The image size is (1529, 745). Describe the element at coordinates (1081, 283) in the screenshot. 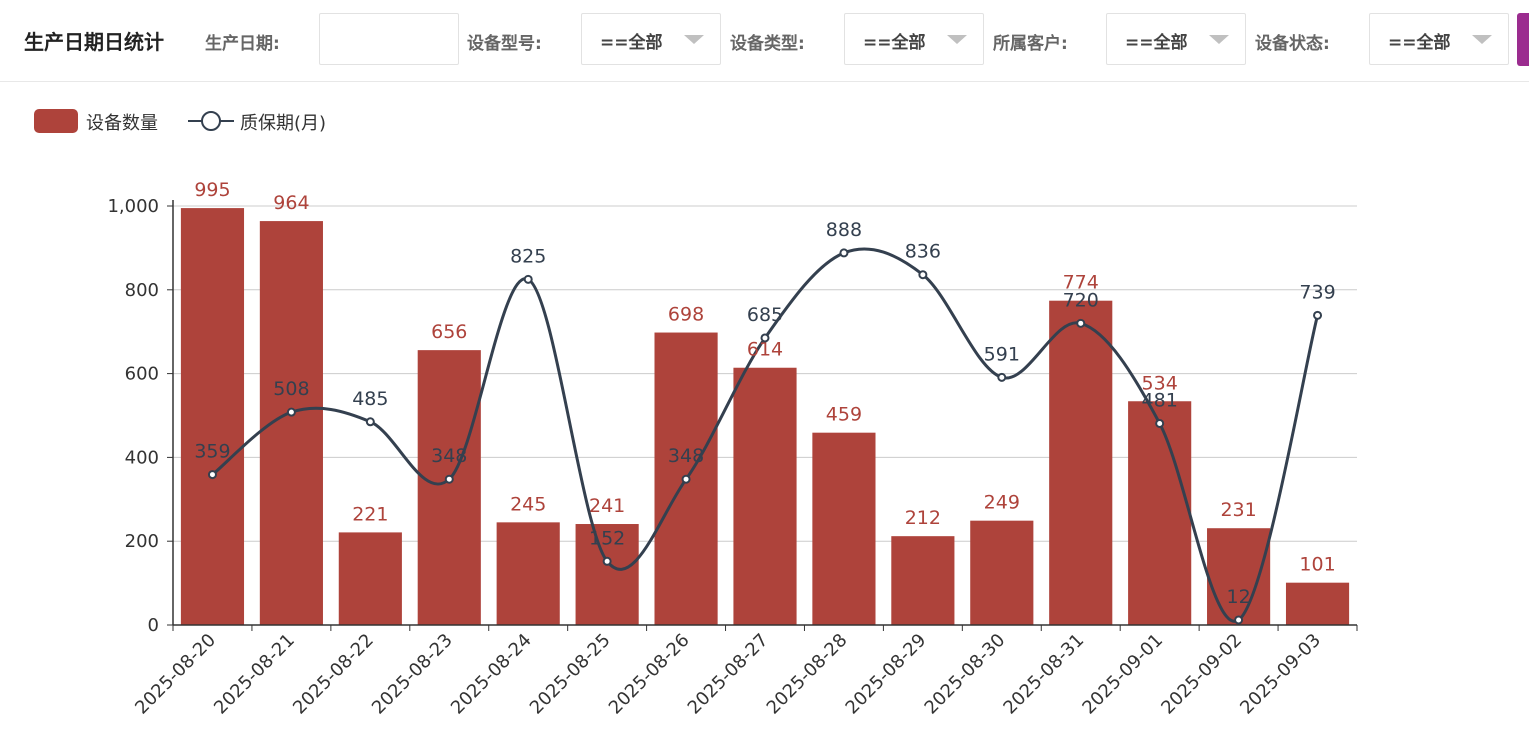

I see `bar-data-label: 774` at that location.